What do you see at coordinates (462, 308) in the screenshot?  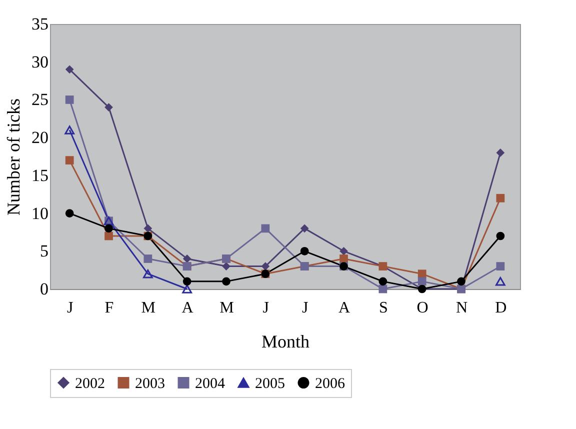 I see `x-tick-label: N` at bounding box center [462, 308].